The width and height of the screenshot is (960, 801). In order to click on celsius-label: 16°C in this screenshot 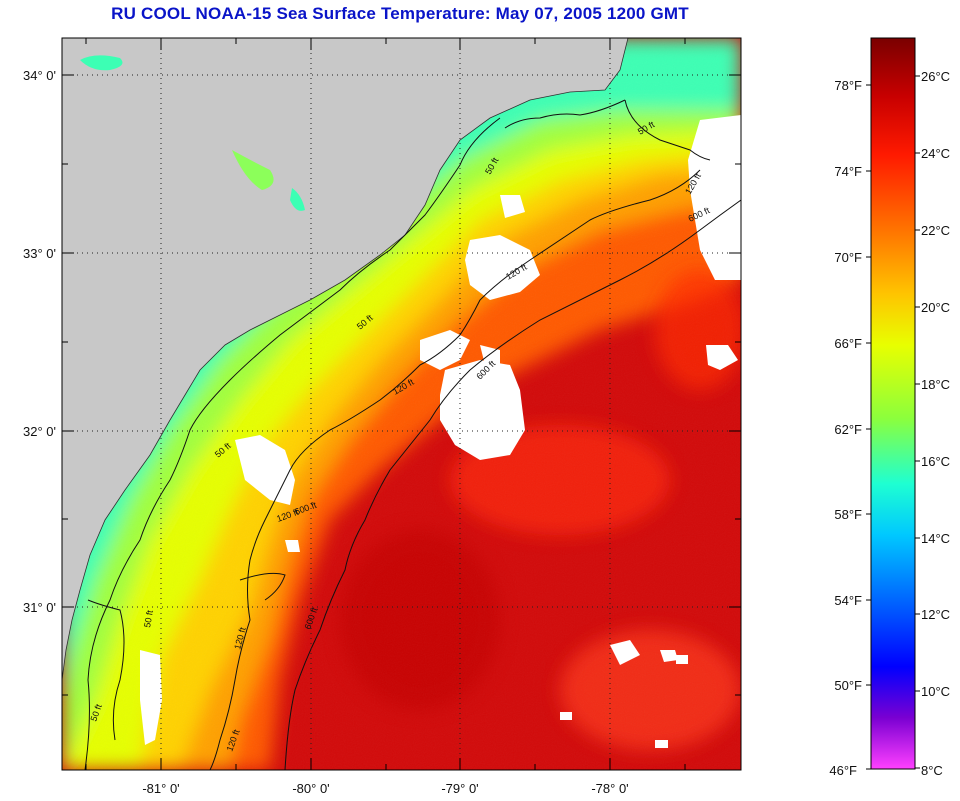, I will do `click(935, 461)`.